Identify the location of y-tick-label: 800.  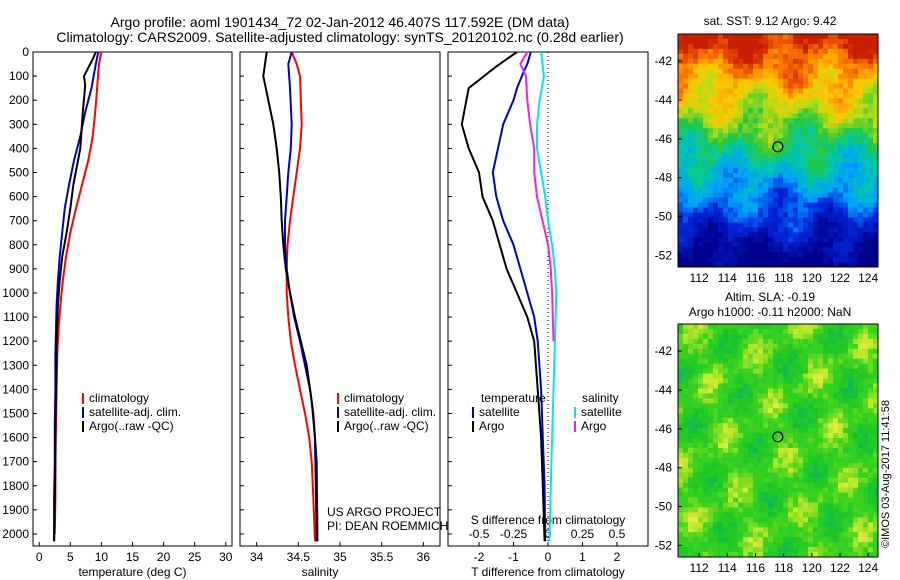
(19, 245).